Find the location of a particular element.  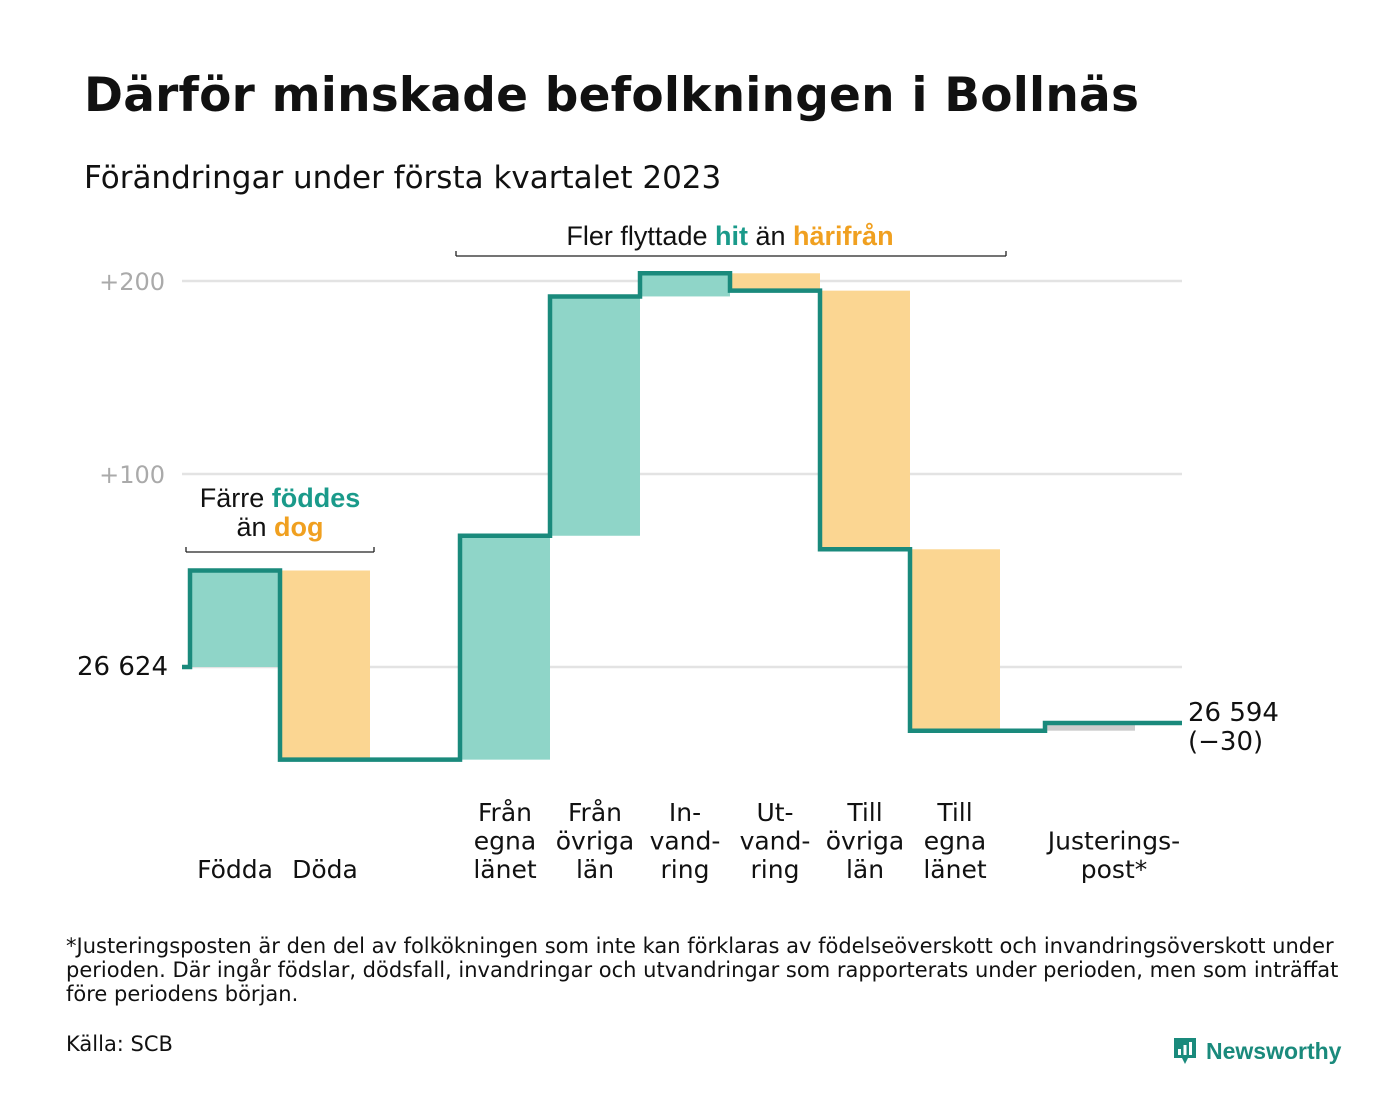

category-label: Från egna länet is located at coordinates (504, 841).